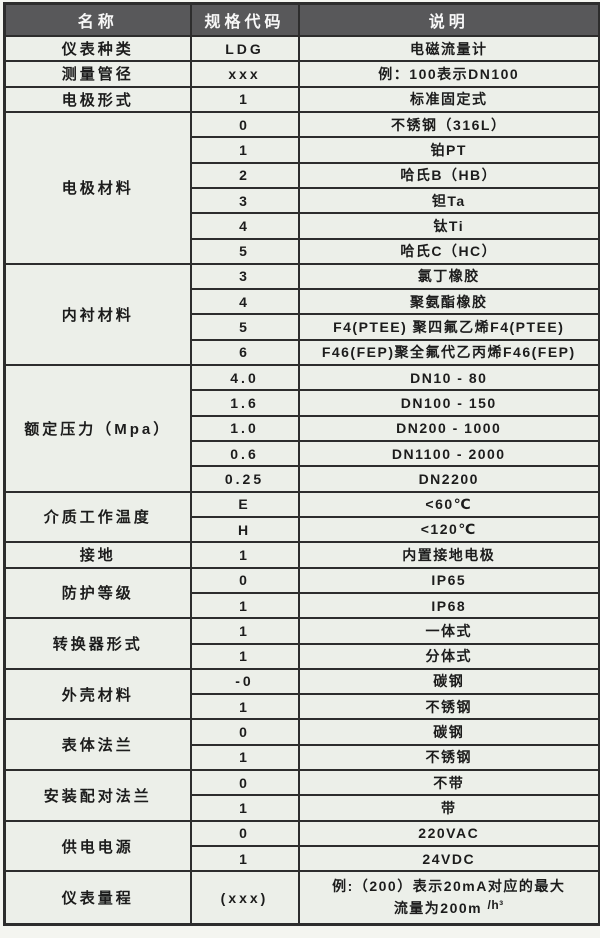  I want to click on row-name-cell: 安装配对法兰, so click(97, 795).